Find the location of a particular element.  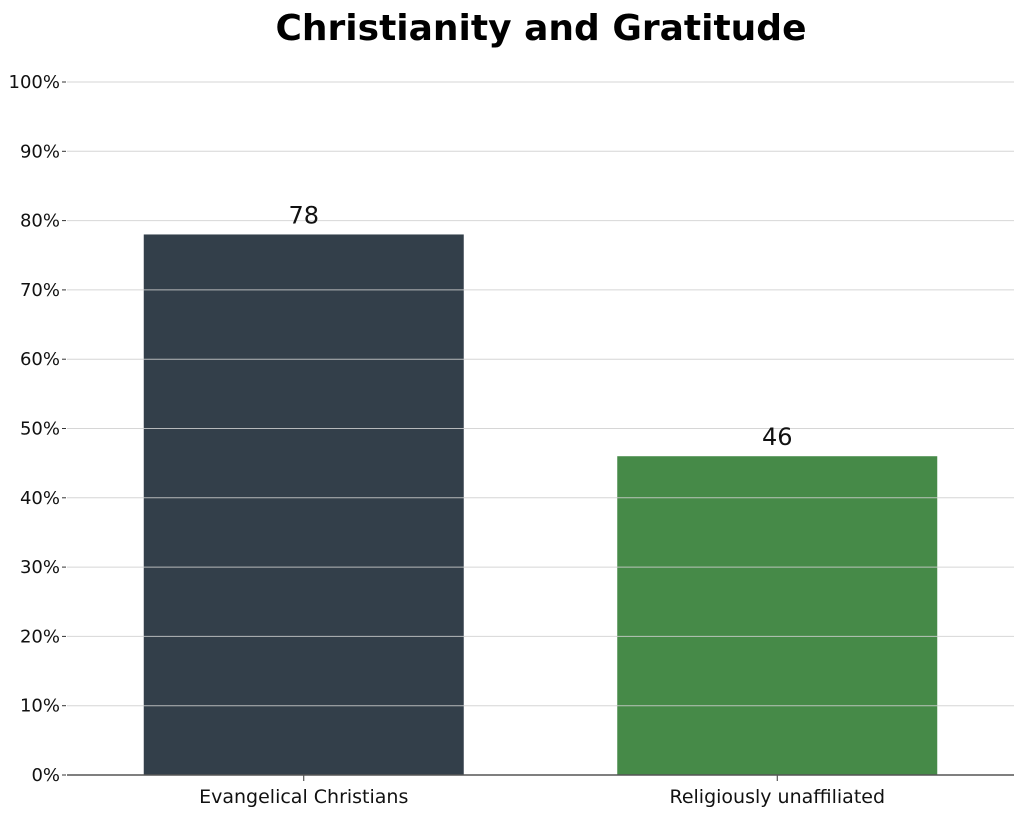

y-tick-label: 70% is located at coordinates (40, 290).